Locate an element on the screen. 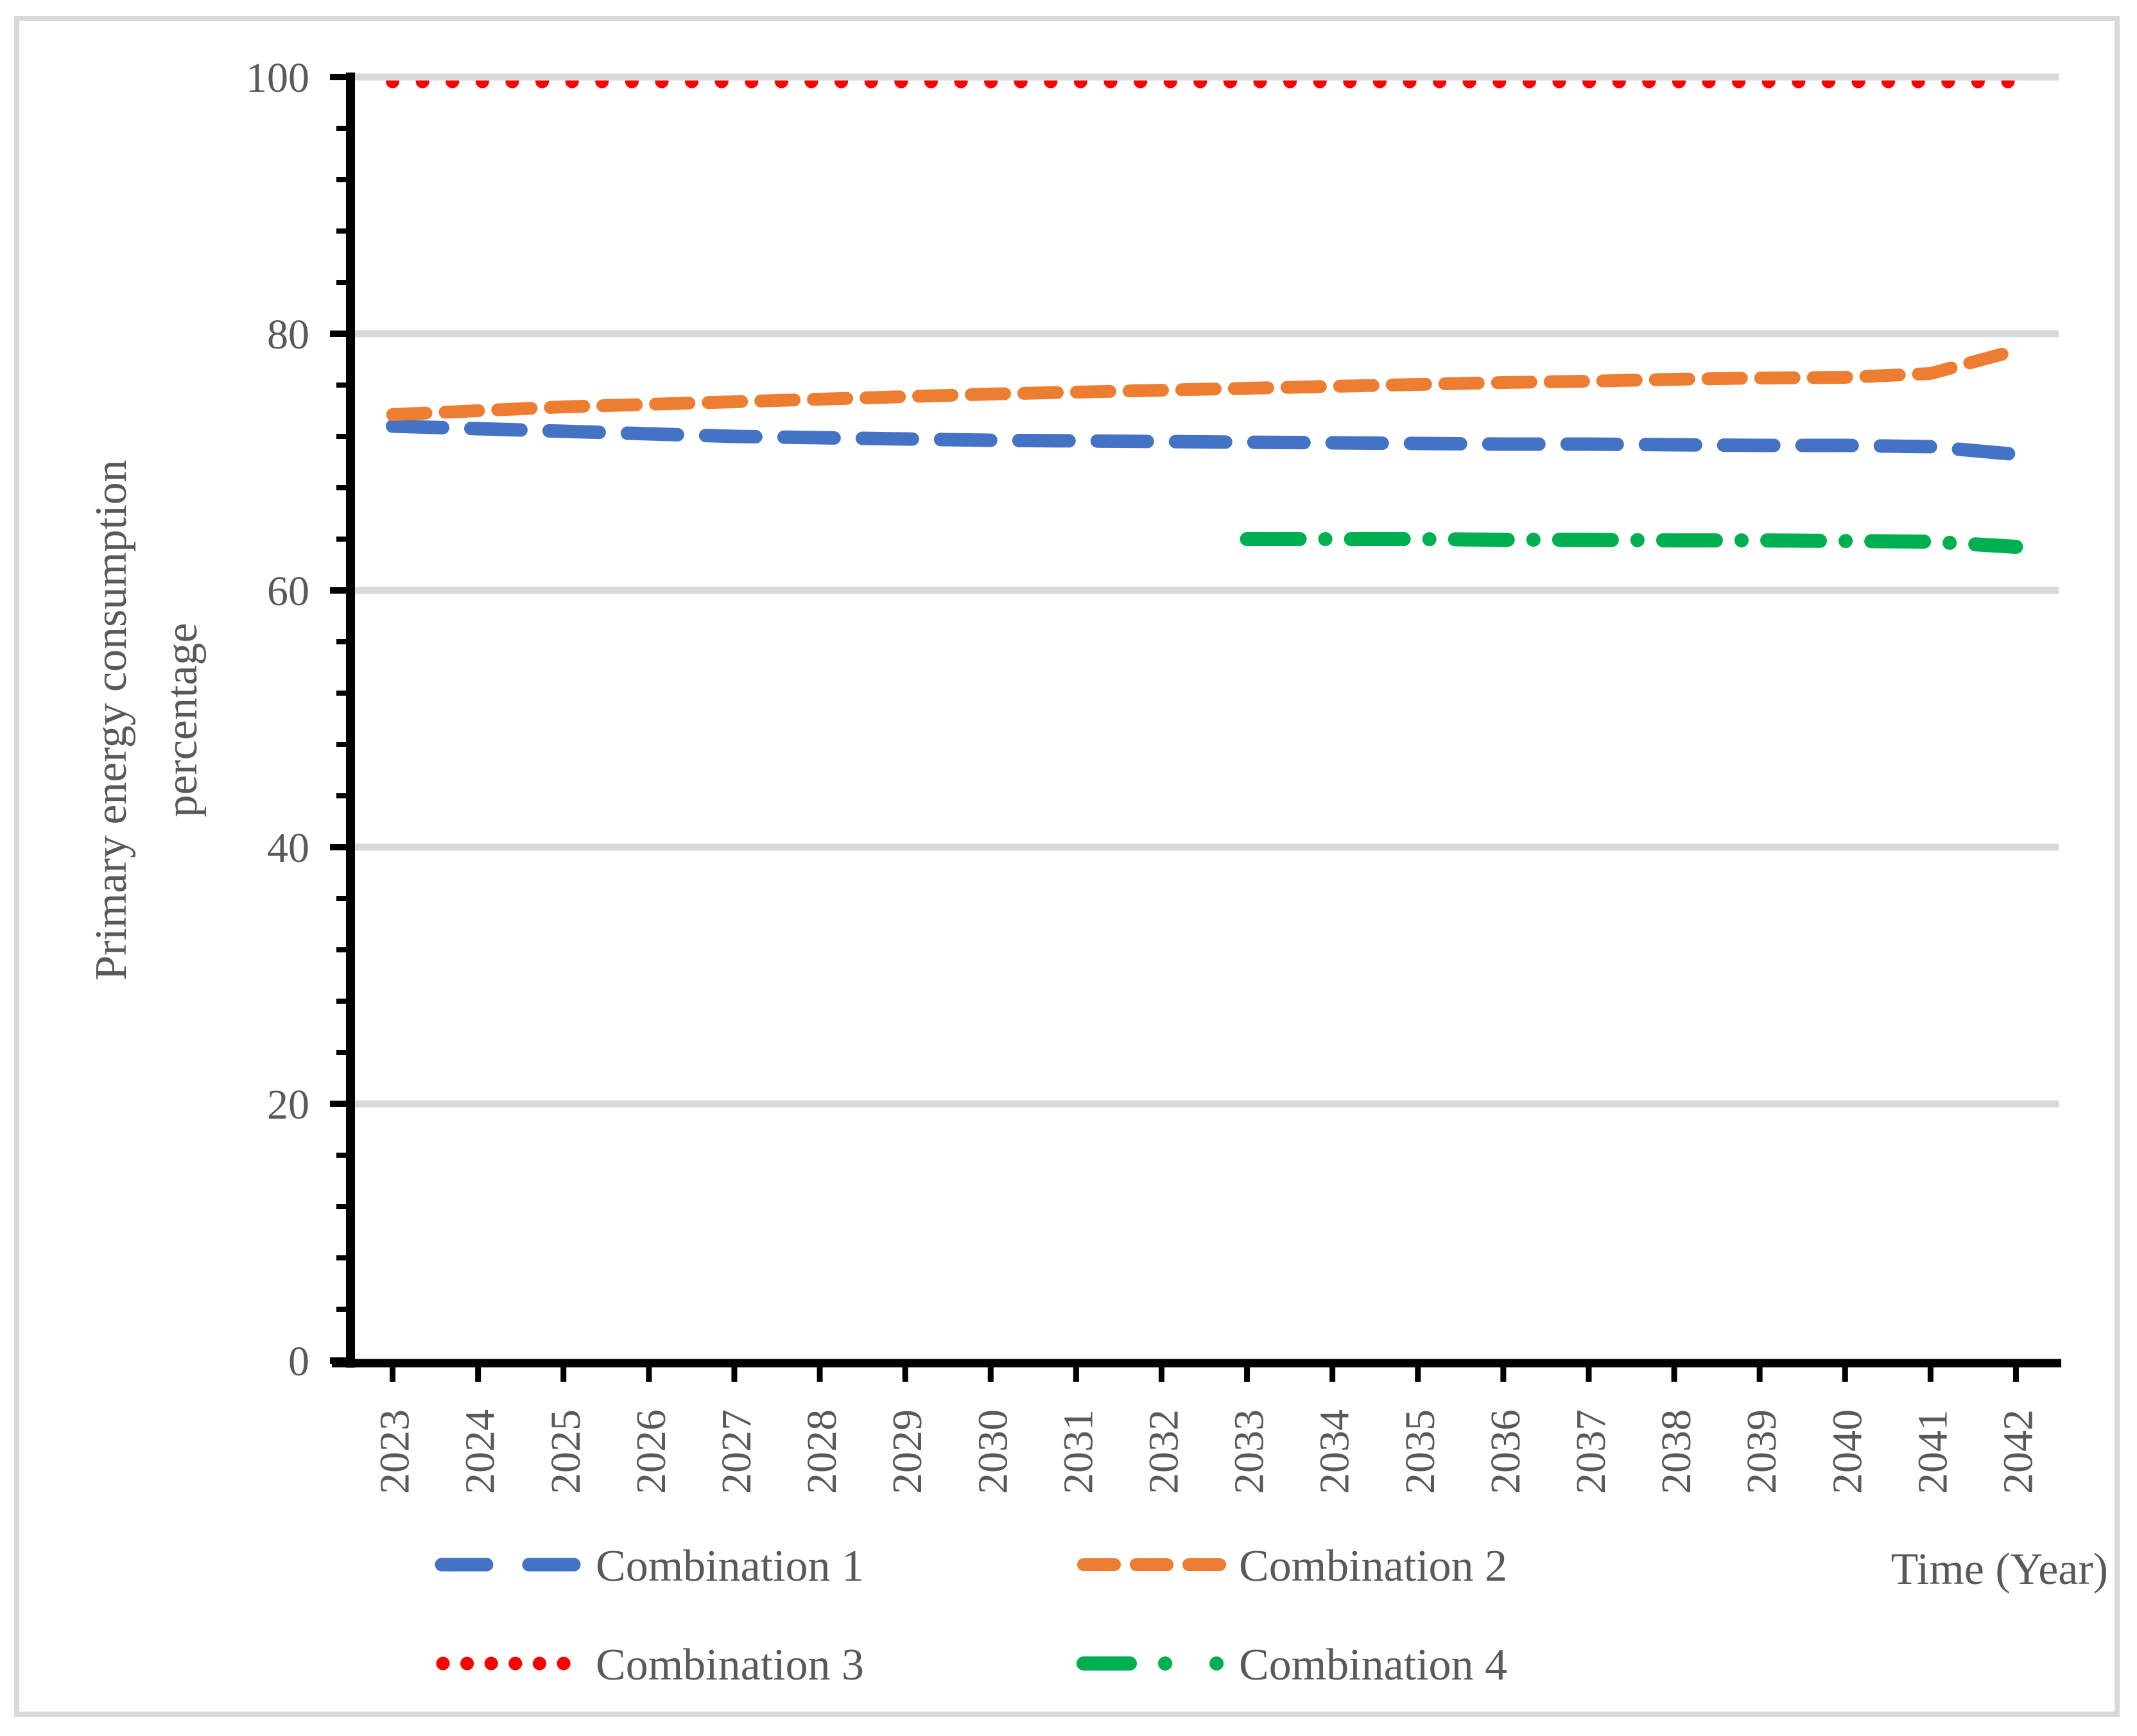 The width and height of the screenshot is (2137, 1736). y-tick-label-0: 0 is located at coordinates (298, 1361).